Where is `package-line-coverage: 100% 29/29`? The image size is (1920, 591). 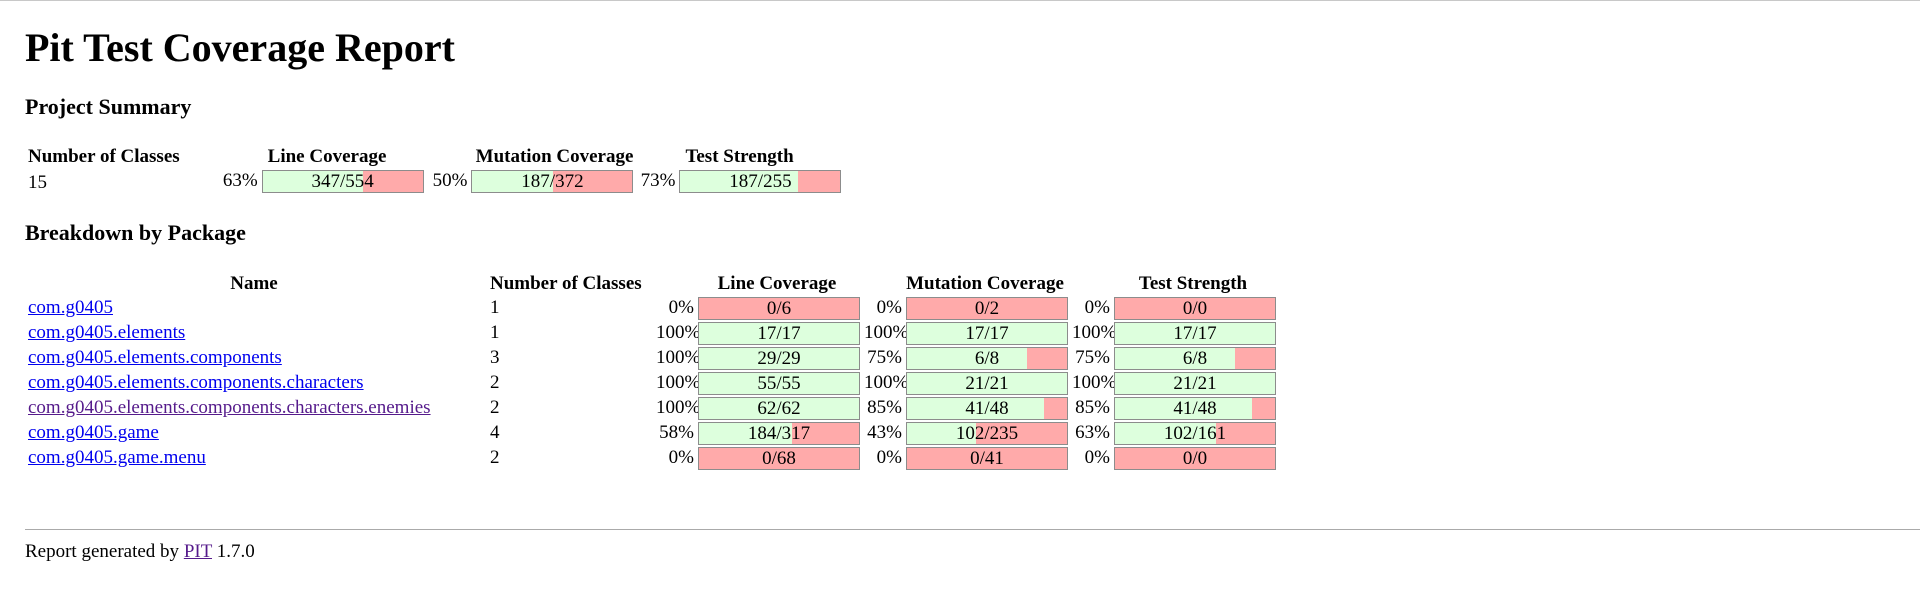 package-line-coverage: 100% 29/29 is located at coordinates (758, 358).